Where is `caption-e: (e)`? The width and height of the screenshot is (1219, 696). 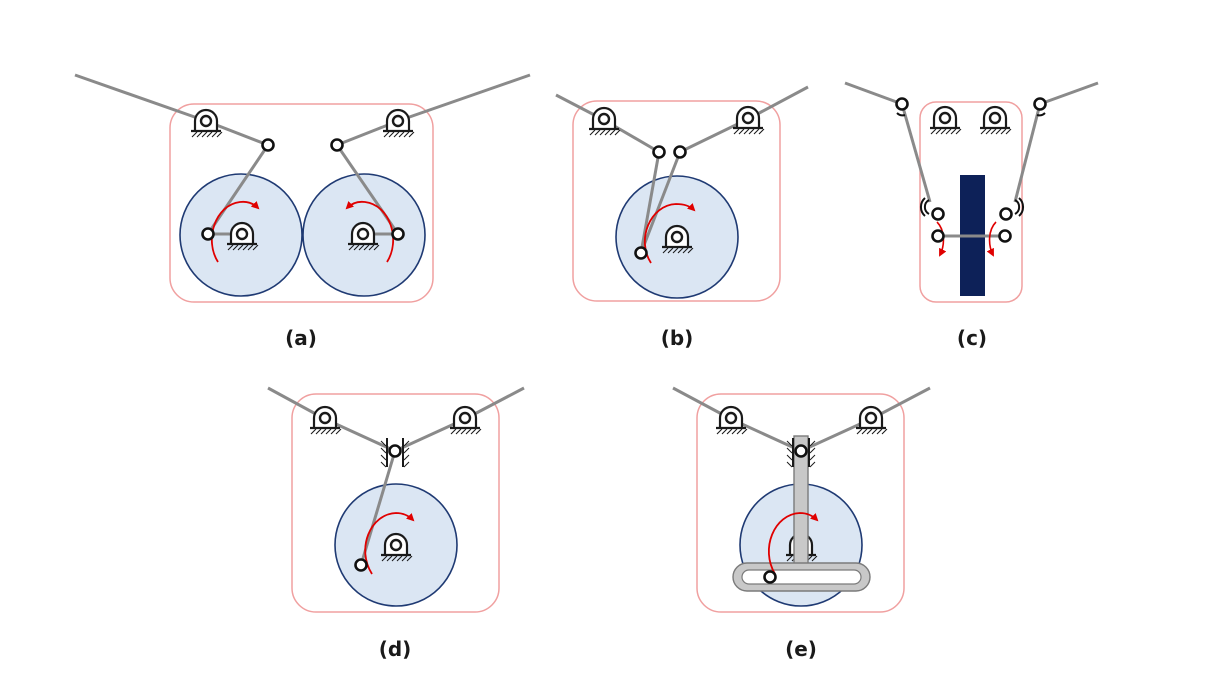
caption-e: (e) is located at coordinates (801, 649).